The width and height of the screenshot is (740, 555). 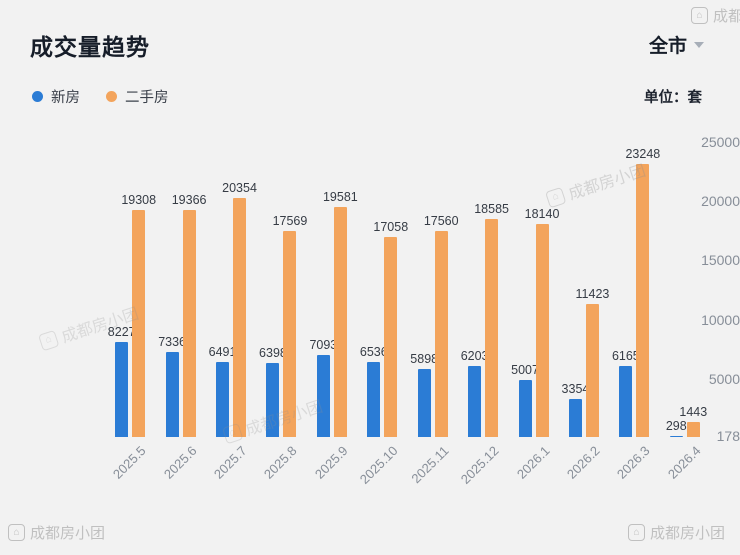 I want to click on bar-value-label: 6165, so click(x=625, y=356).